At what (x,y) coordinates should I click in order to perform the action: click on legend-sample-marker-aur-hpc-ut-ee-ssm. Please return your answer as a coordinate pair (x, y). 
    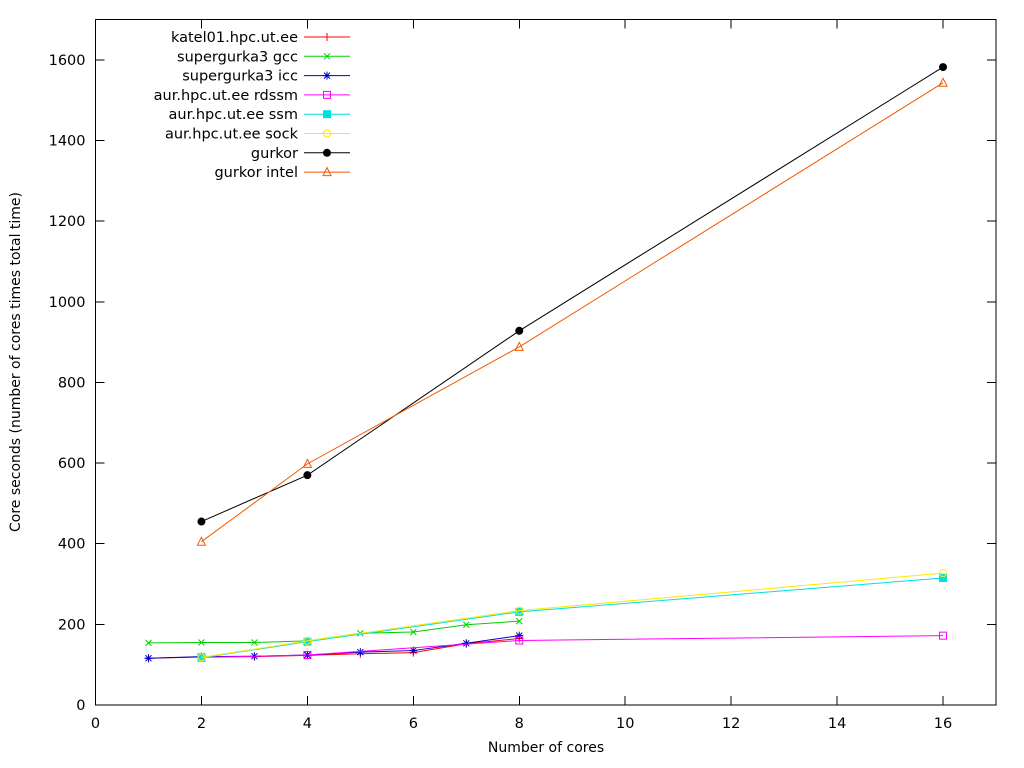
    Looking at the image, I should click on (327, 114).